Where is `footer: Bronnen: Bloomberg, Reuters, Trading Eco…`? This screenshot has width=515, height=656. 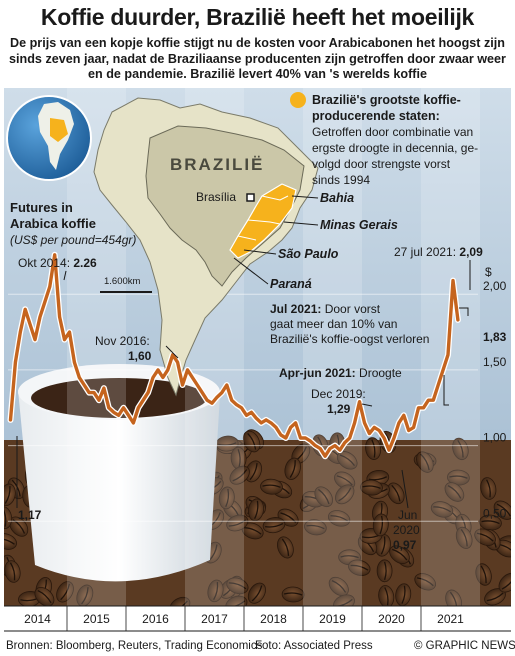 footer: Bronnen: Bloomberg, Reuters, Trading Eco… is located at coordinates (257, 646).